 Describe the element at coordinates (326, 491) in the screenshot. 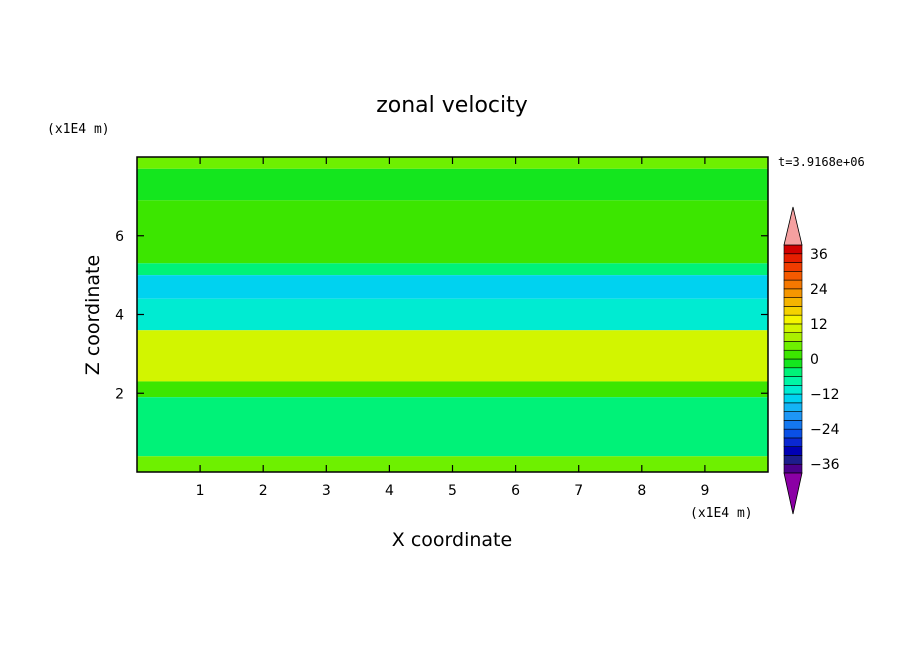

I see `x-tick-label: 3` at that location.